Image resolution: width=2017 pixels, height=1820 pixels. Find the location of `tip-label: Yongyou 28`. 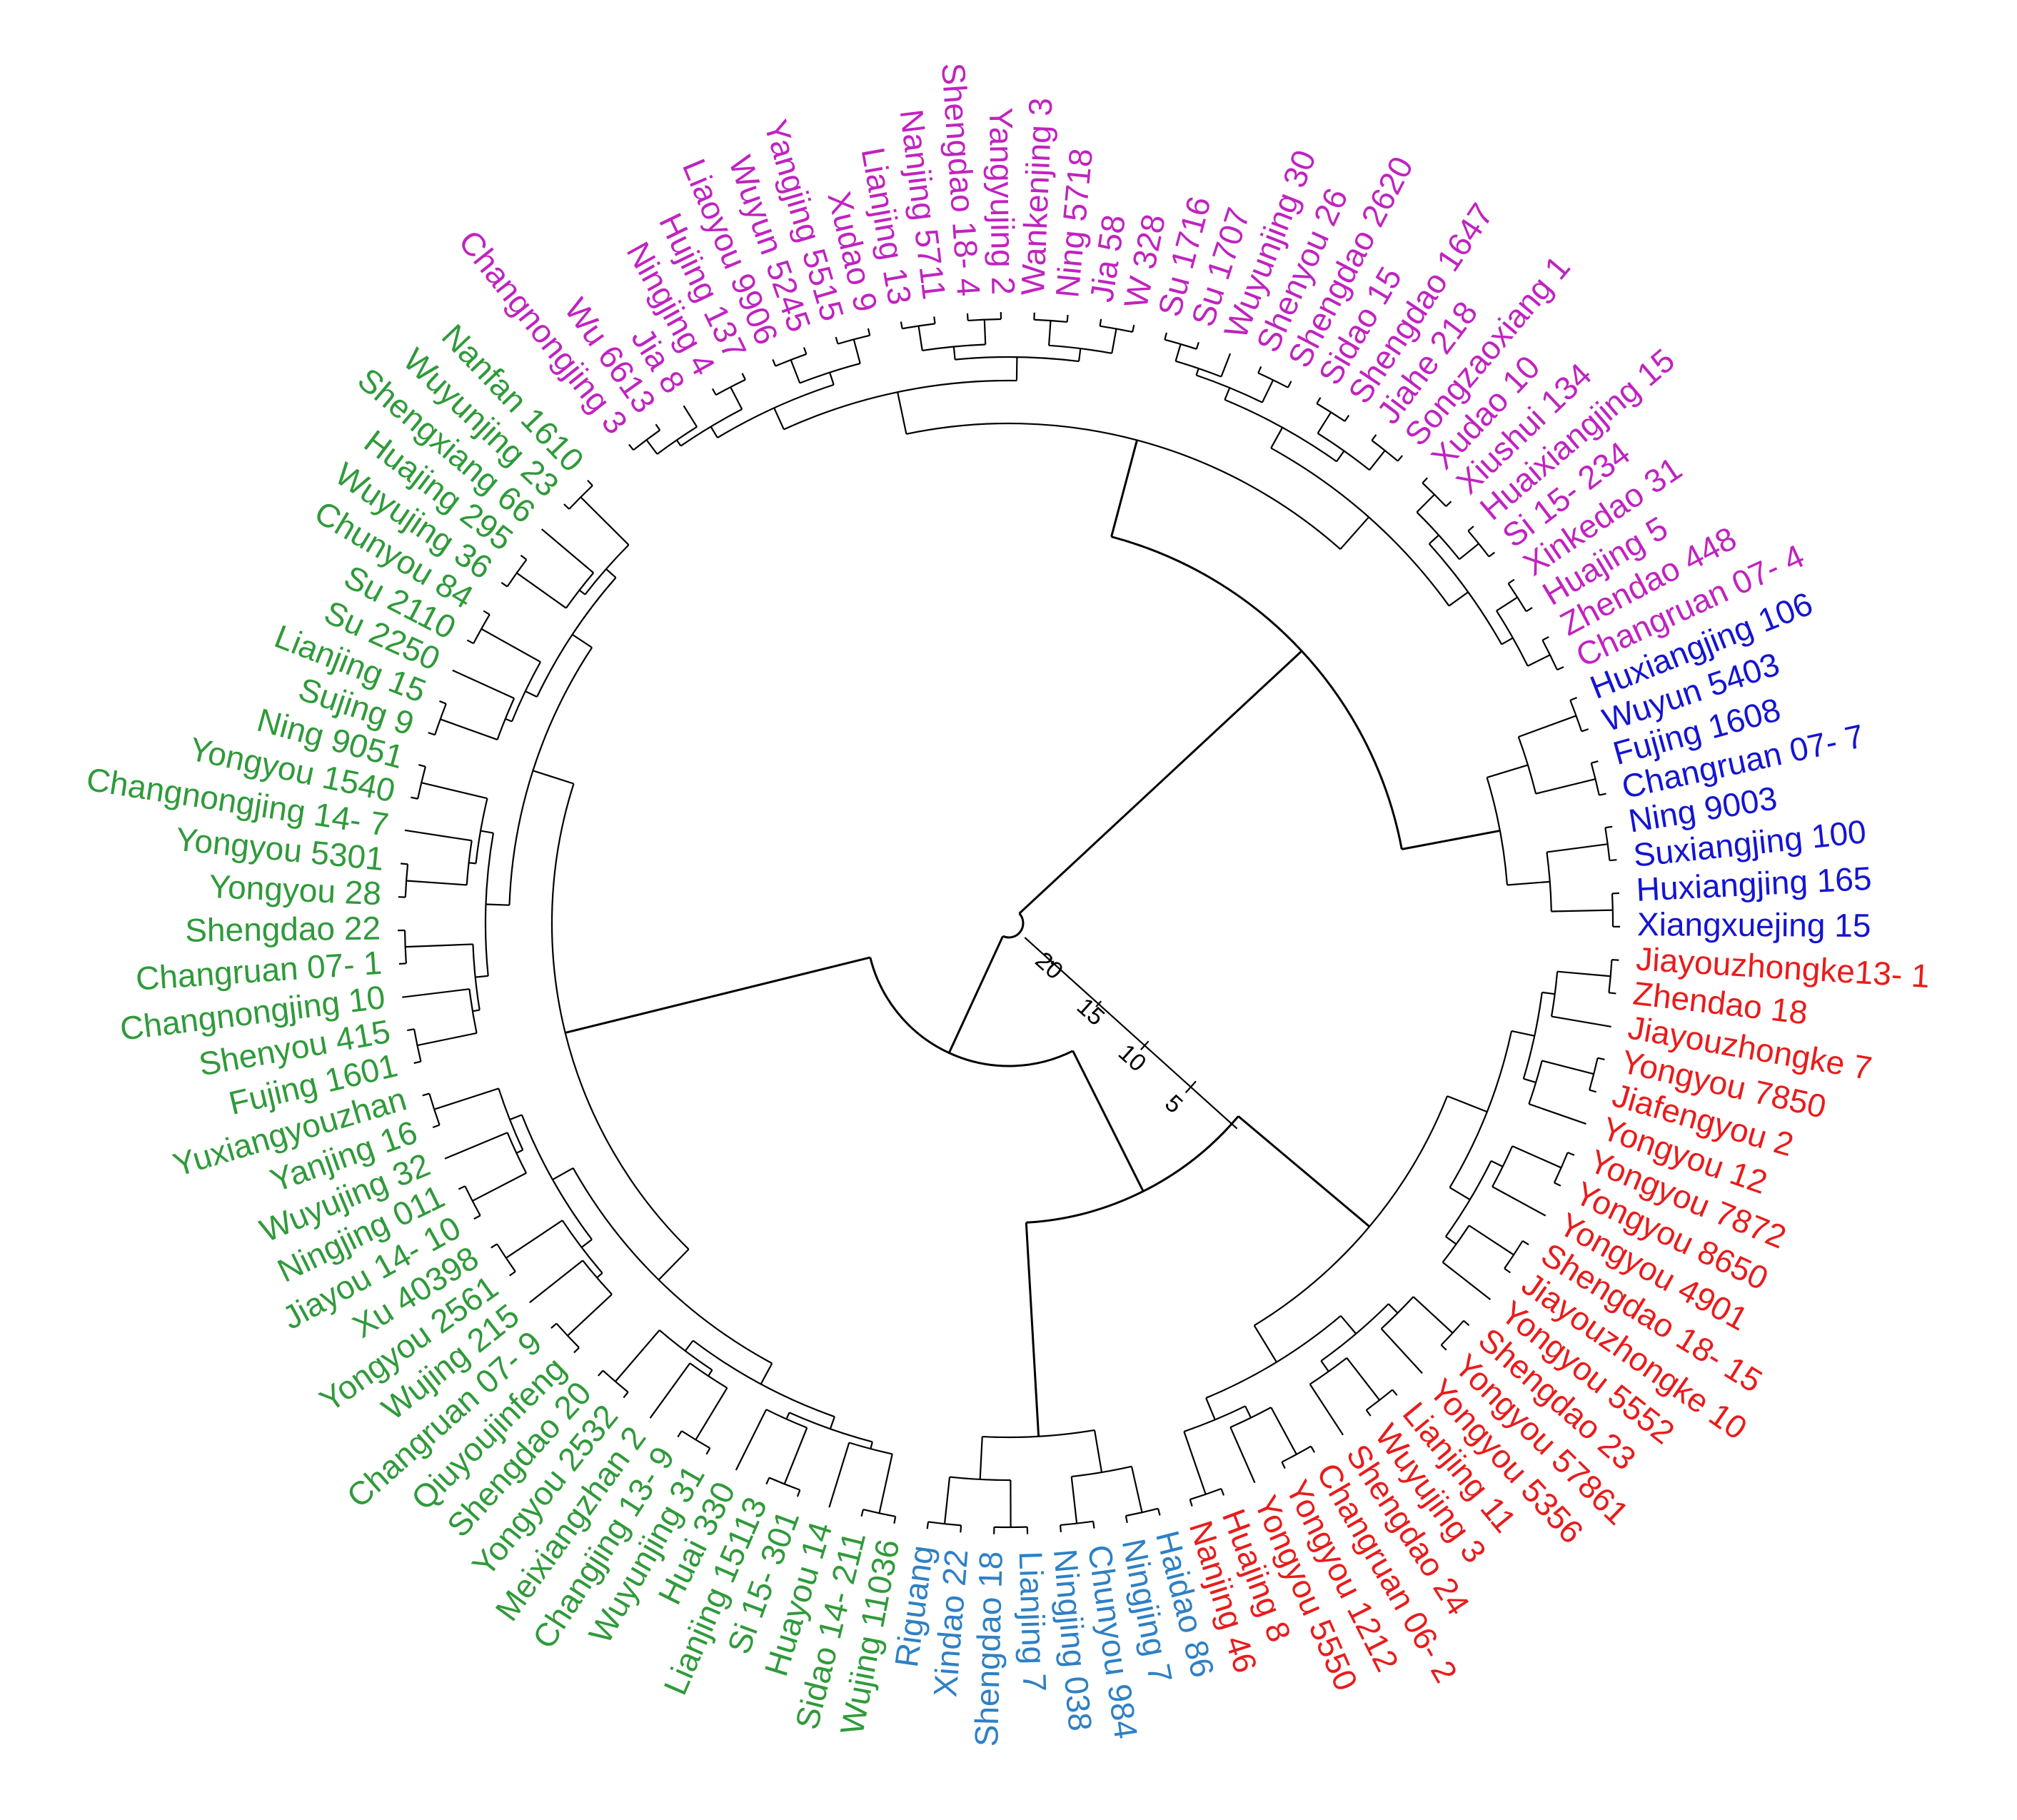

tip-label: Yongyou 28 is located at coordinates (295, 890).